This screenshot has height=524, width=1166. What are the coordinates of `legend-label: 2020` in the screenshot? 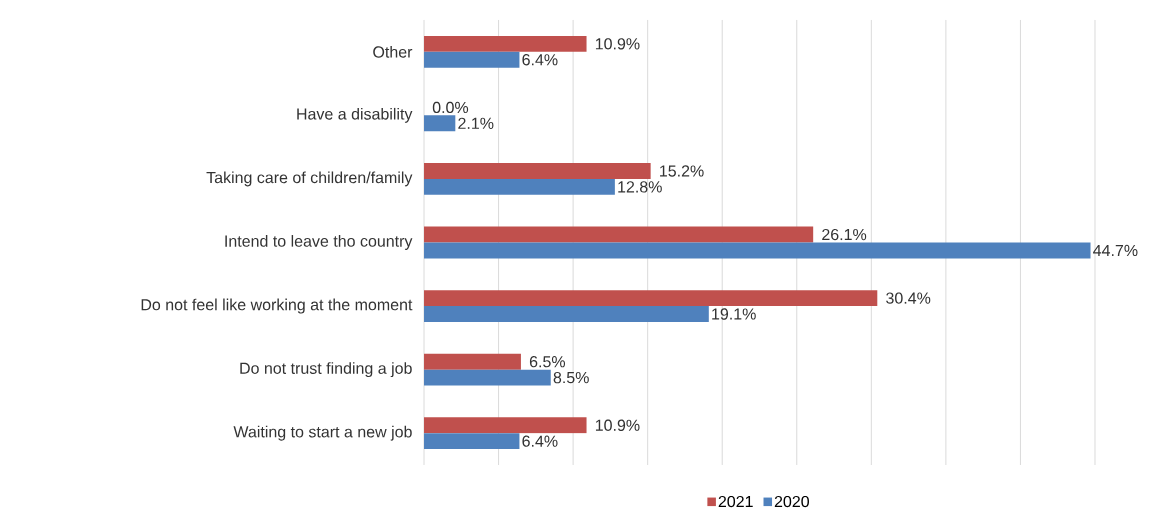 It's located at (791, 501).